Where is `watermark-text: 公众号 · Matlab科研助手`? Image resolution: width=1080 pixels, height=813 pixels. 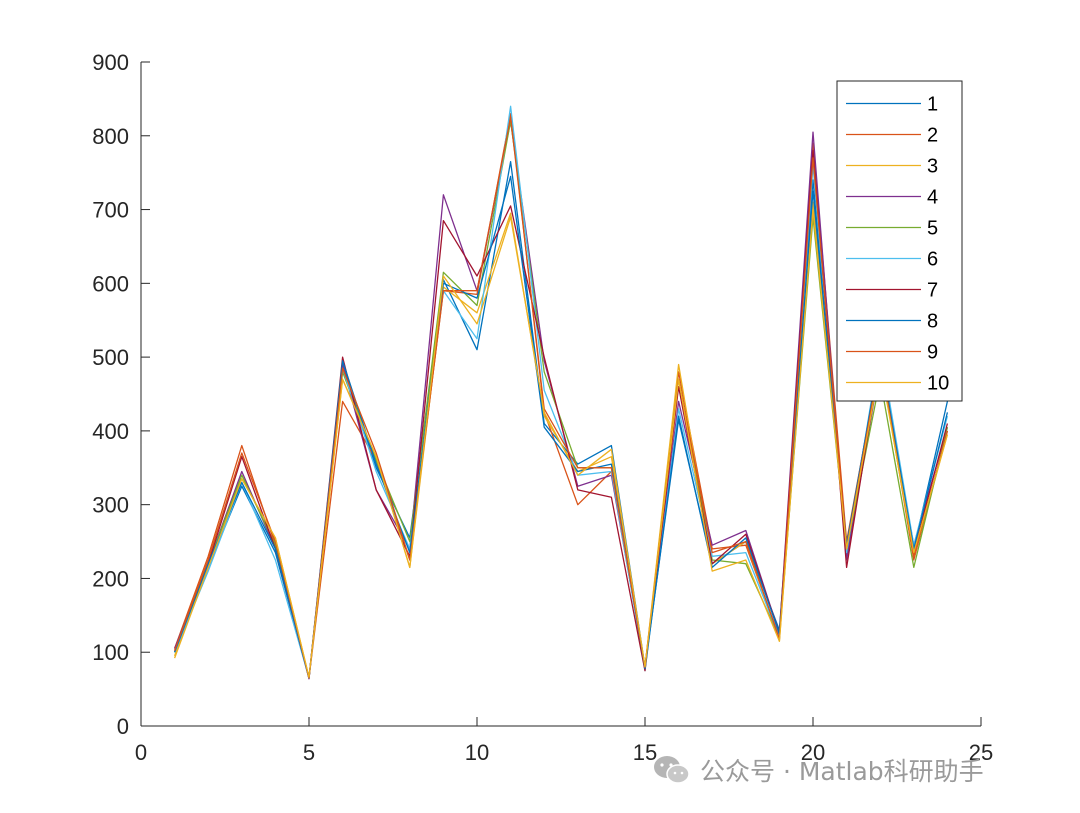 watermark-text: 公众号 · Matlab科研助手 is located at coordinates (842, 771).